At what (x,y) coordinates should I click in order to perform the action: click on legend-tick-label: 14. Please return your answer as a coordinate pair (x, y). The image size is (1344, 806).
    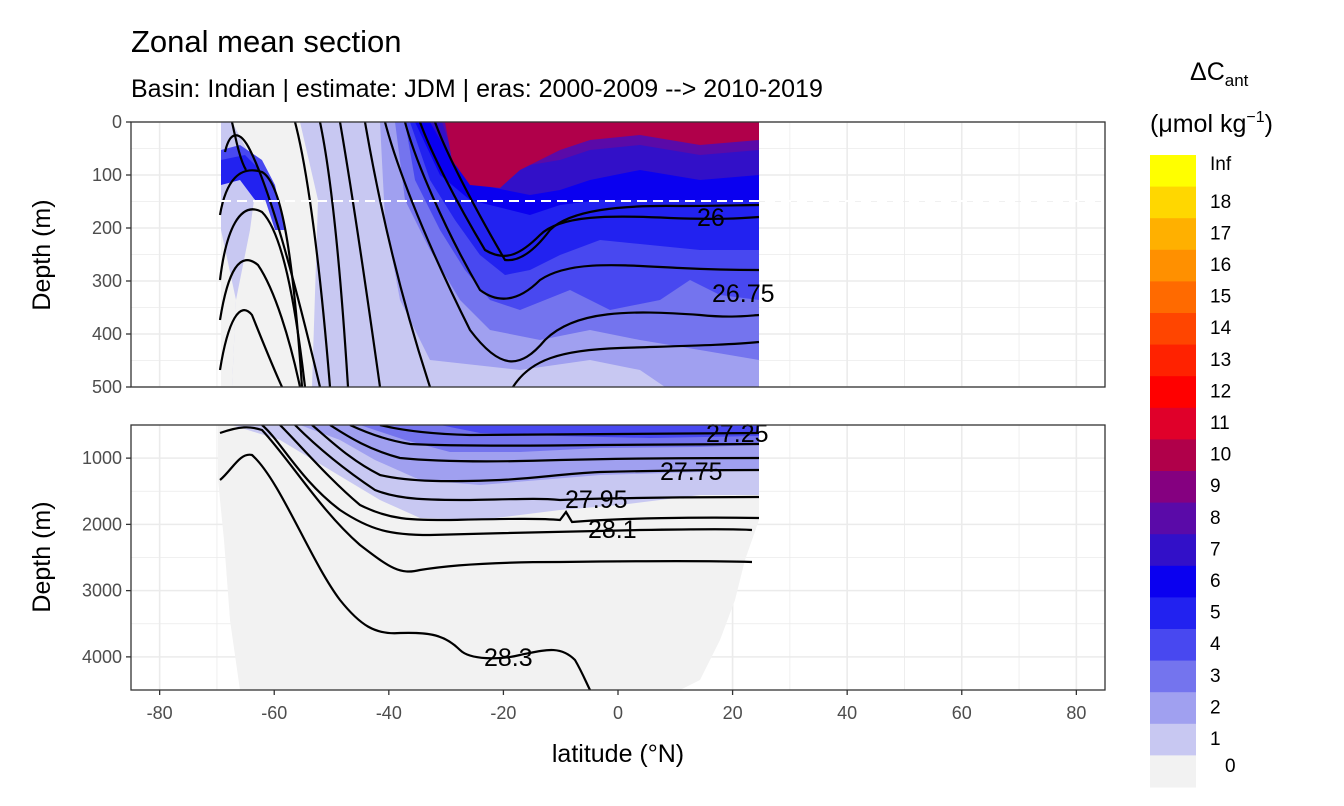
    Looking at the image, I should click on (1221, 328).